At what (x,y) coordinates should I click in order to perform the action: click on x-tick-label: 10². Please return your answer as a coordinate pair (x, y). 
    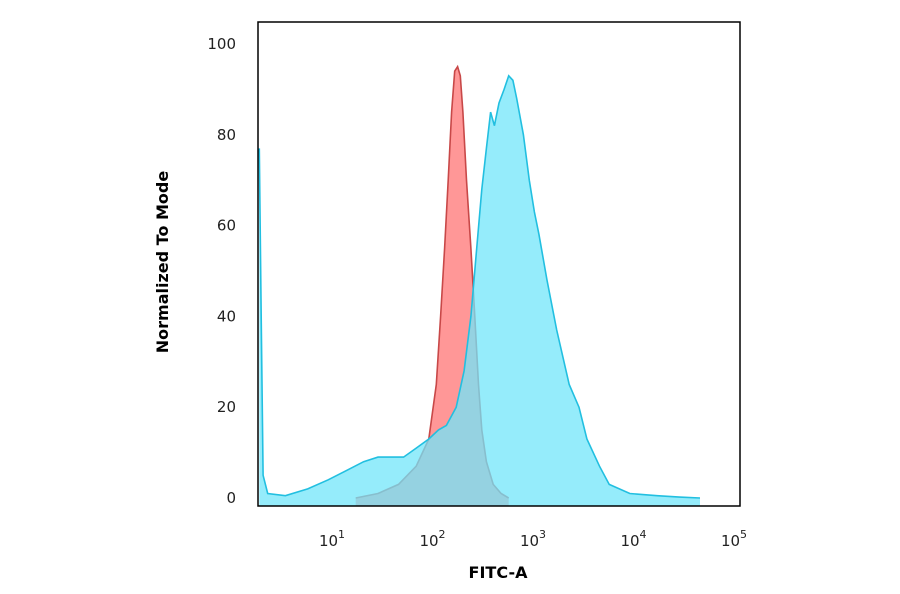
    Looking at the image, I should click on (432, 539).